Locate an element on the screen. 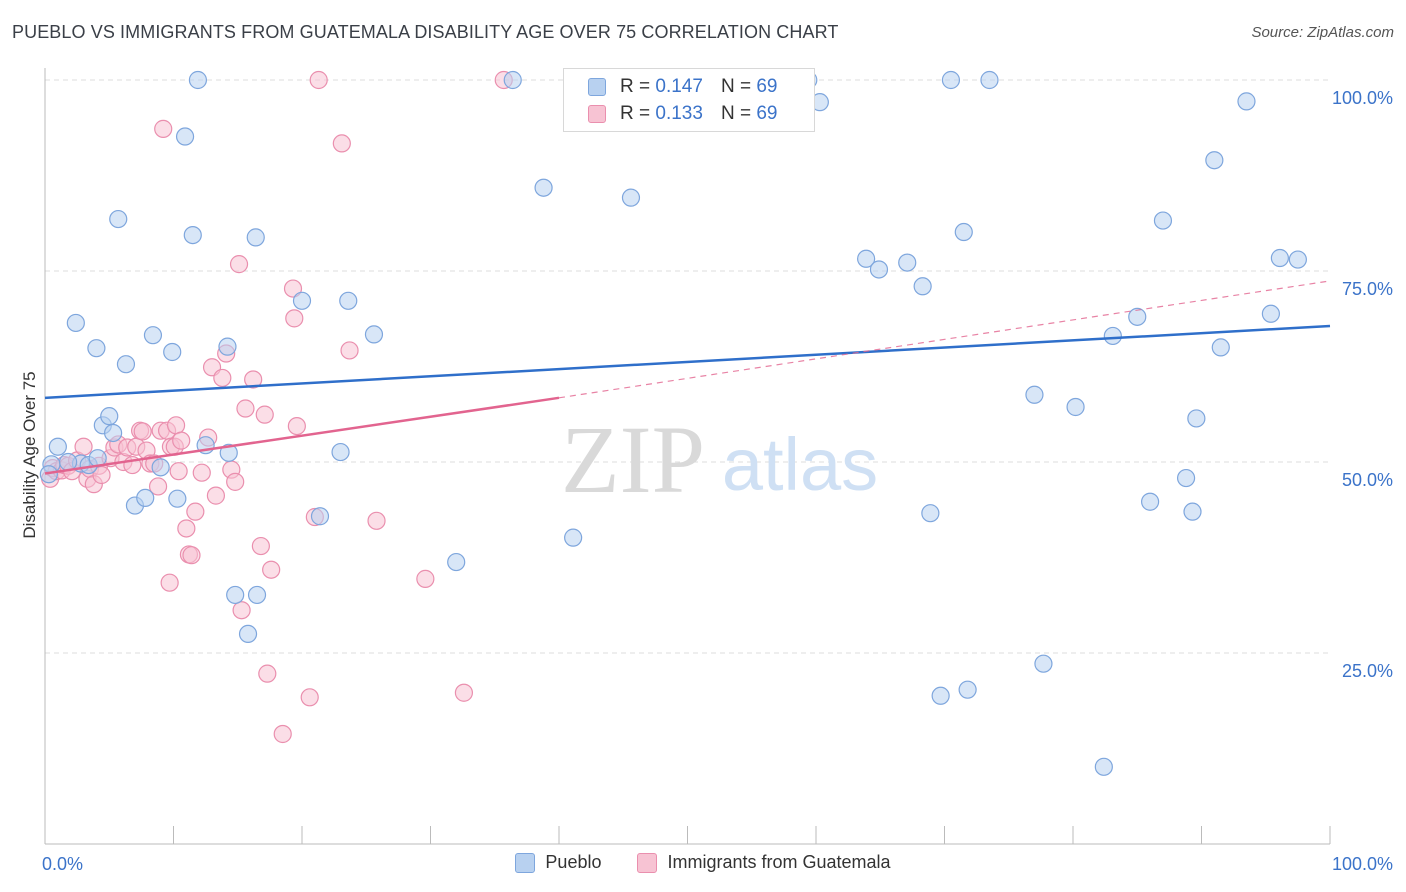 The width and height of the screenshot is (1406, 892). watermark: ZIP atlas is located at coordinates (719, 459).